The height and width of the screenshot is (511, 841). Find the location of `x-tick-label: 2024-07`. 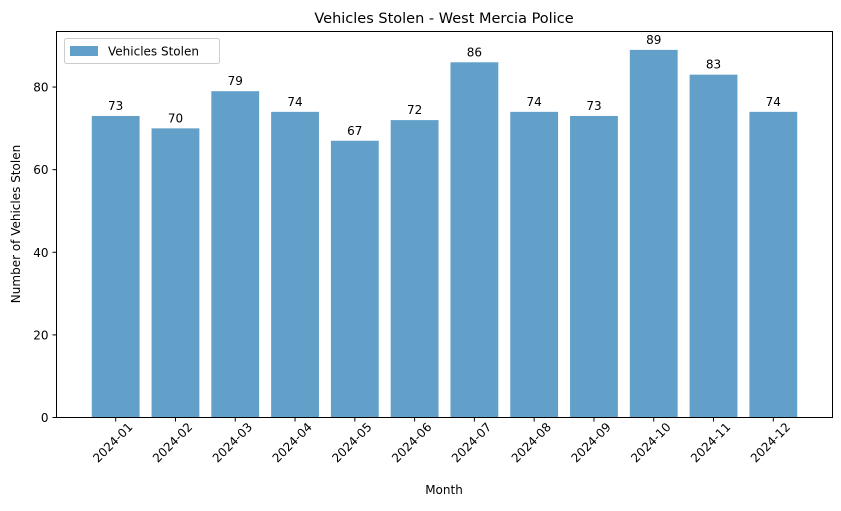

x-tick-label: 2024-07 is located at coordinates (471, 442).